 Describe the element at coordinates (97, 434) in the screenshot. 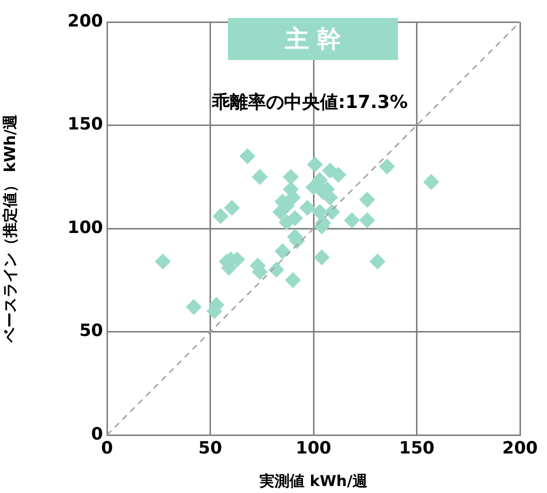

I see `y-tick-label: 0` at that location.